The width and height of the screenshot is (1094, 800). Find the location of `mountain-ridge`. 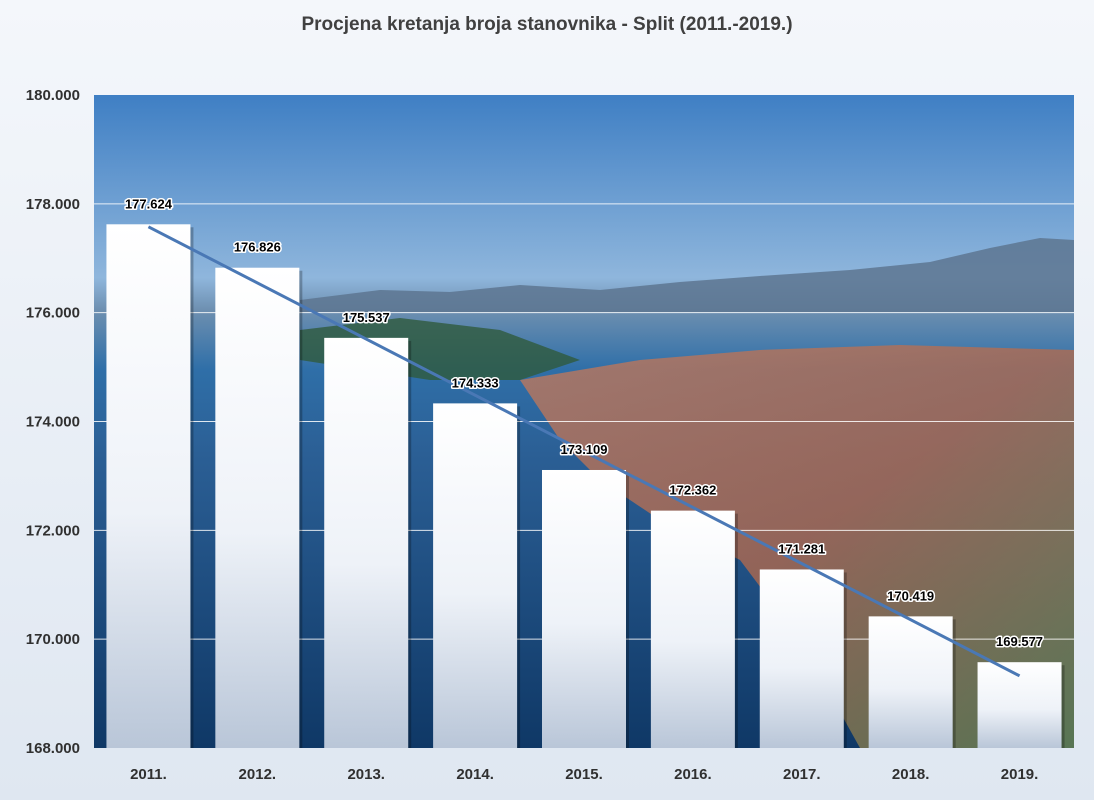

mountain-ridge is located at coordinates (687, 275).